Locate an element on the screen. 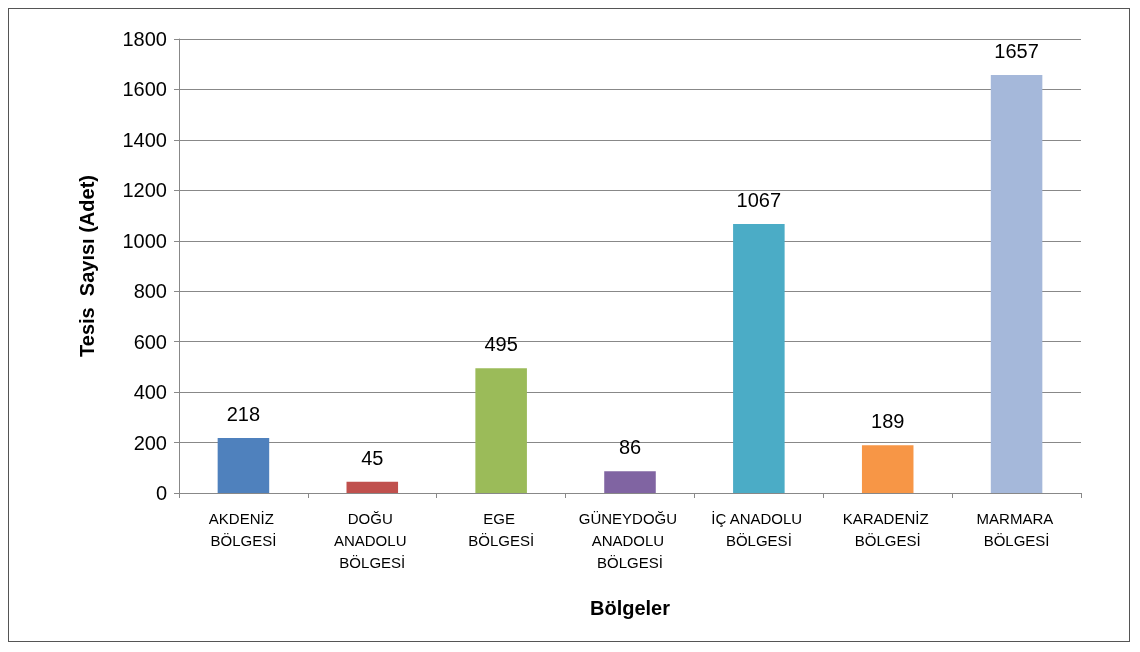  y-tick-label: 1400 is located at coordinates (144, 139).